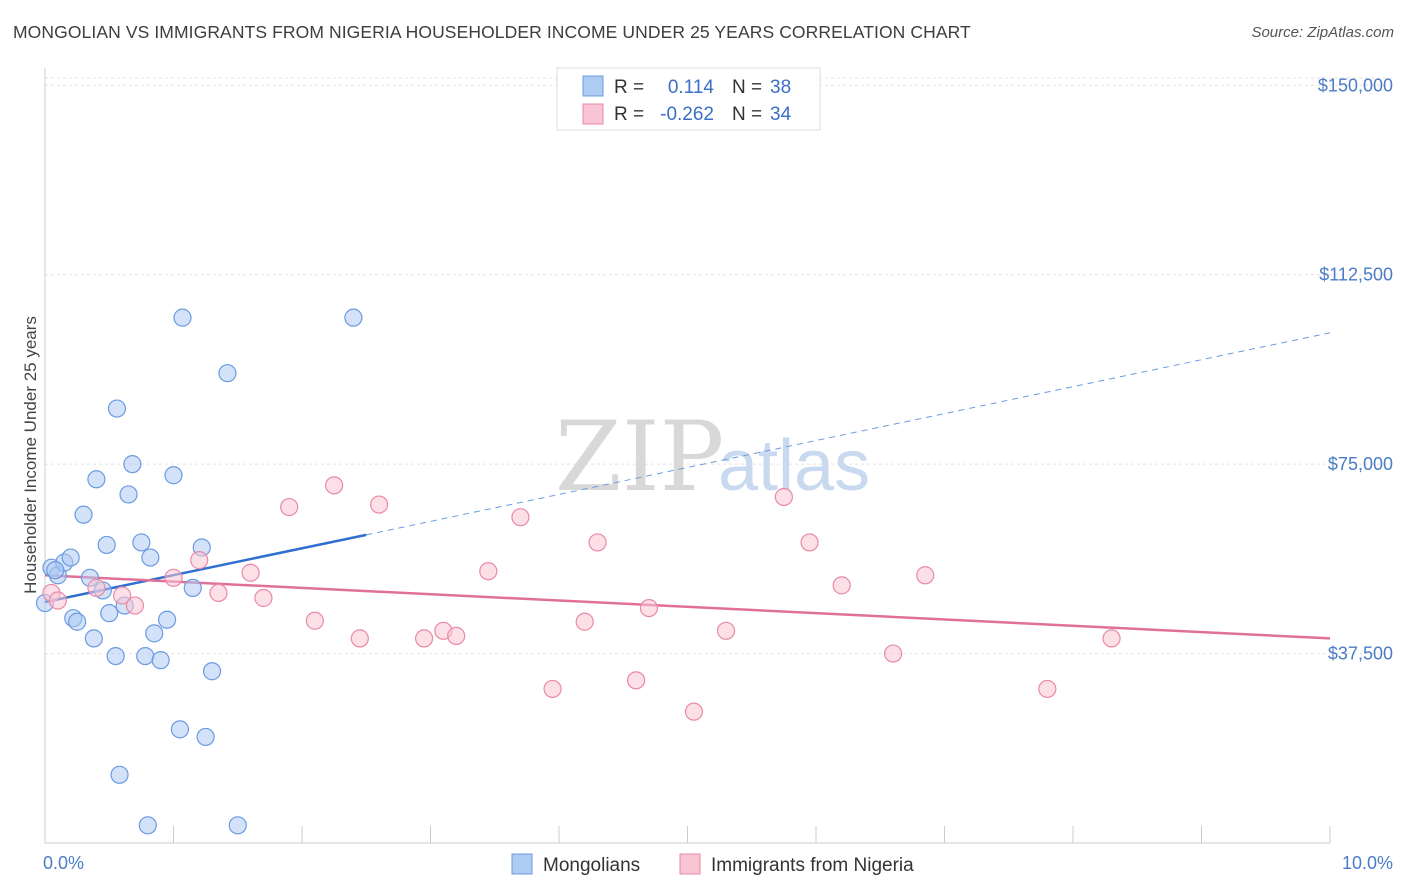 The height and width of the screenshot is (892, 1406). I want to click on watermark-atlas: atlas, so click(794, 466).